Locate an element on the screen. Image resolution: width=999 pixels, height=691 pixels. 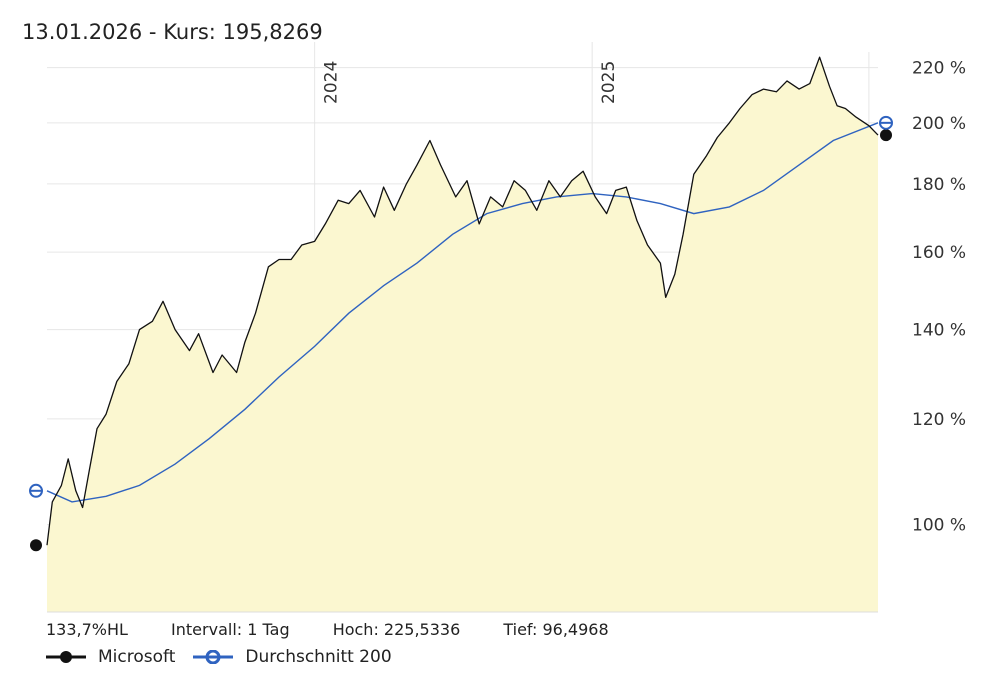
current-date: 13.01.2026 is located at coordinates (82, 32).